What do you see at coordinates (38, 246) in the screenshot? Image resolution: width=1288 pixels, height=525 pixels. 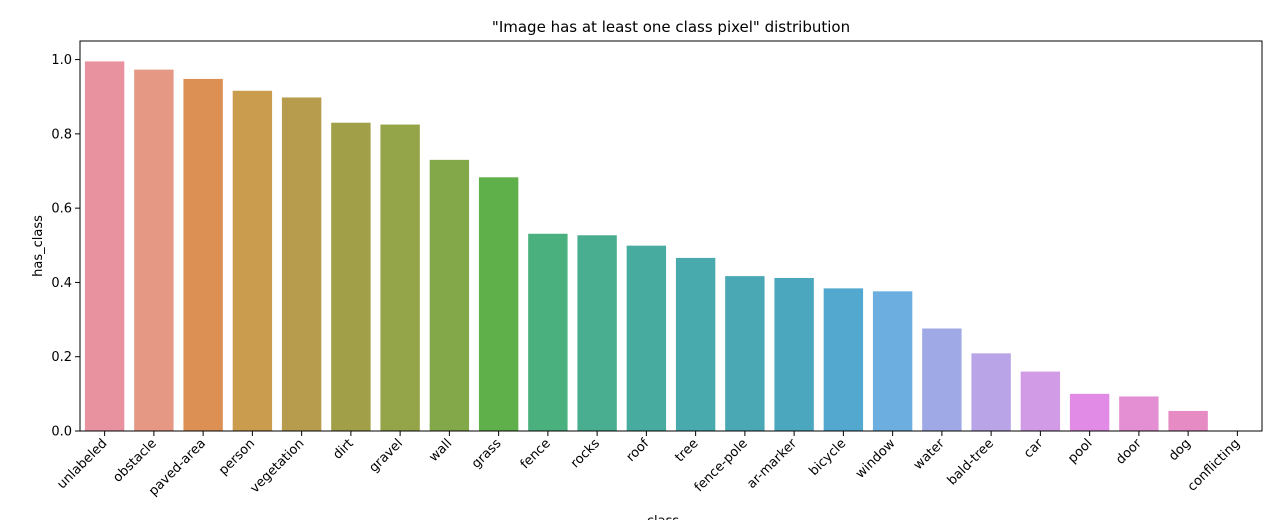 I see `y-axis-label: has_class` at bounding box center [38, 246].